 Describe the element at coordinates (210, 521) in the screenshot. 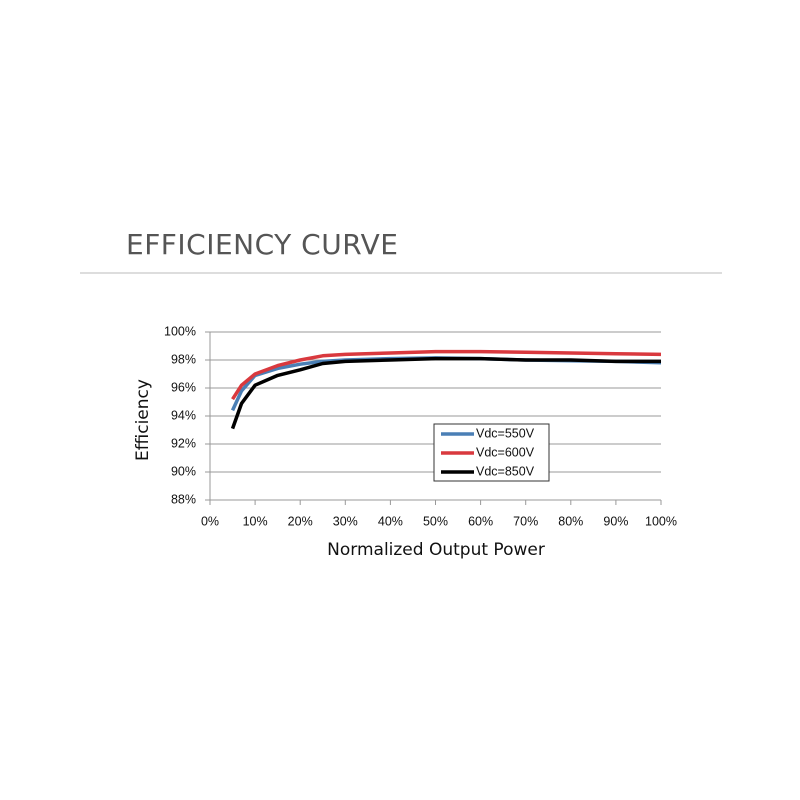

I see `x-tick-label: 0%` at that location.